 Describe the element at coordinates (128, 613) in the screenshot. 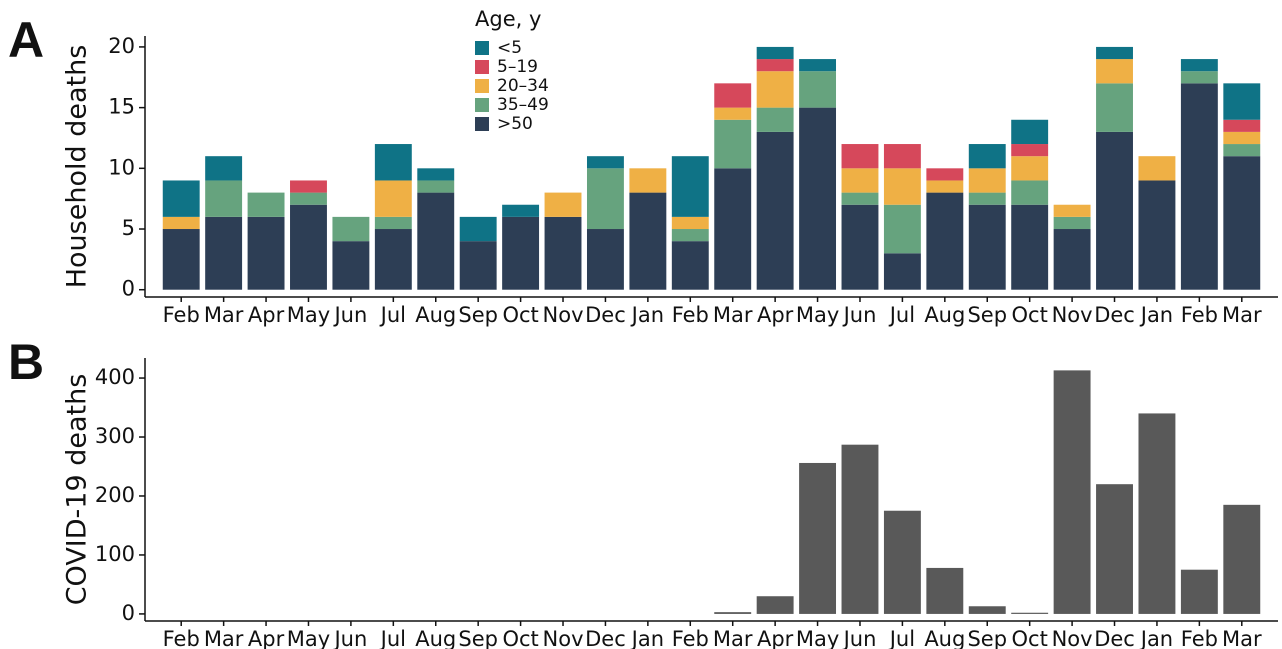

I see `y-tick-label: 0` at that location.